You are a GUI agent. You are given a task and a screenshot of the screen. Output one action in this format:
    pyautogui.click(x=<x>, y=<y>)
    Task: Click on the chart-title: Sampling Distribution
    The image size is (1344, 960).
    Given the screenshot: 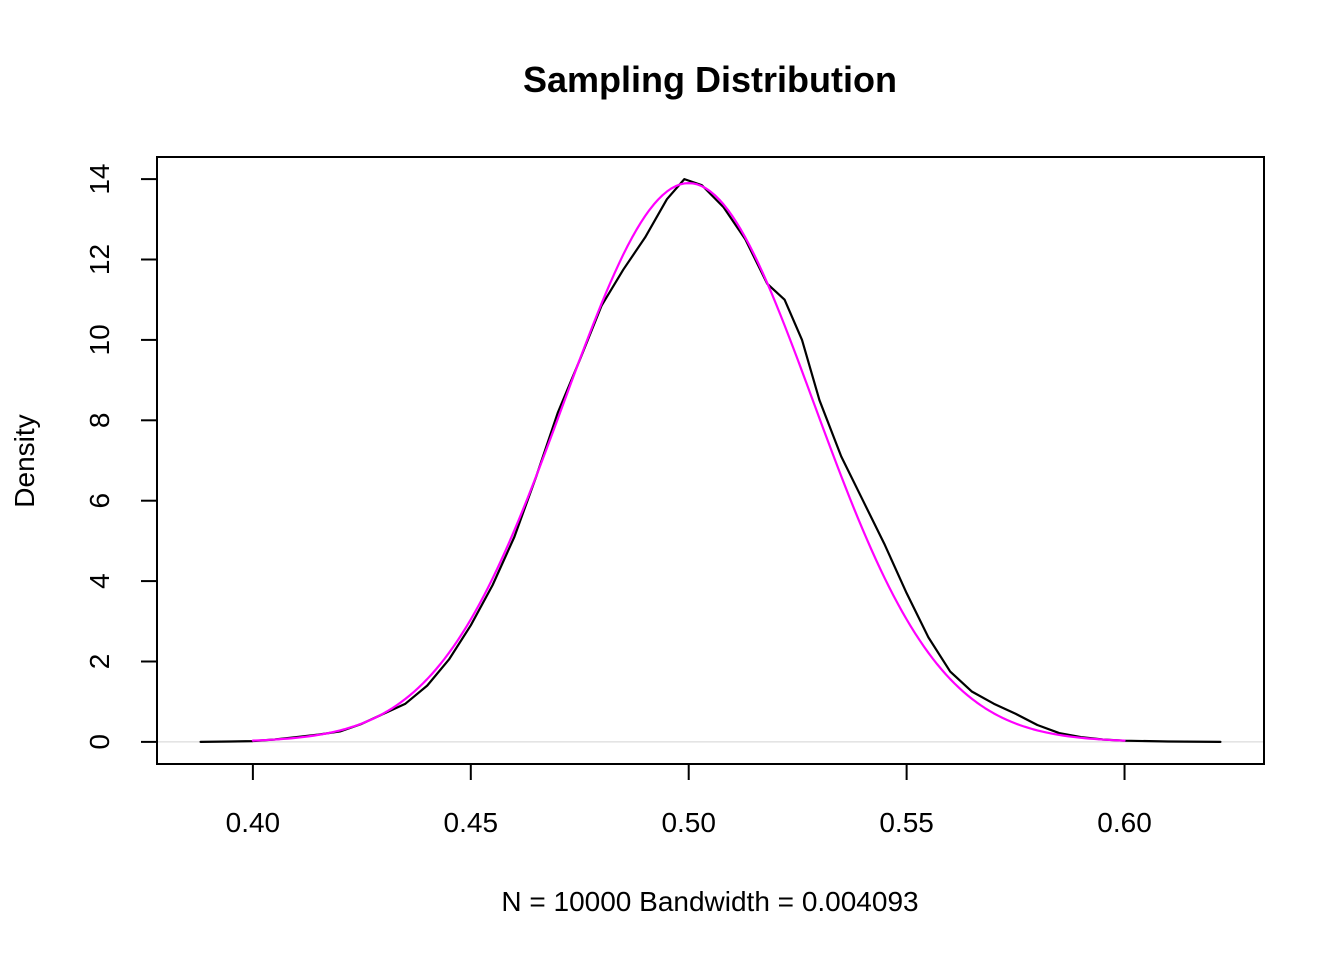 What is the action you would take?
    pyautogui.click(x=710, y=79)
    